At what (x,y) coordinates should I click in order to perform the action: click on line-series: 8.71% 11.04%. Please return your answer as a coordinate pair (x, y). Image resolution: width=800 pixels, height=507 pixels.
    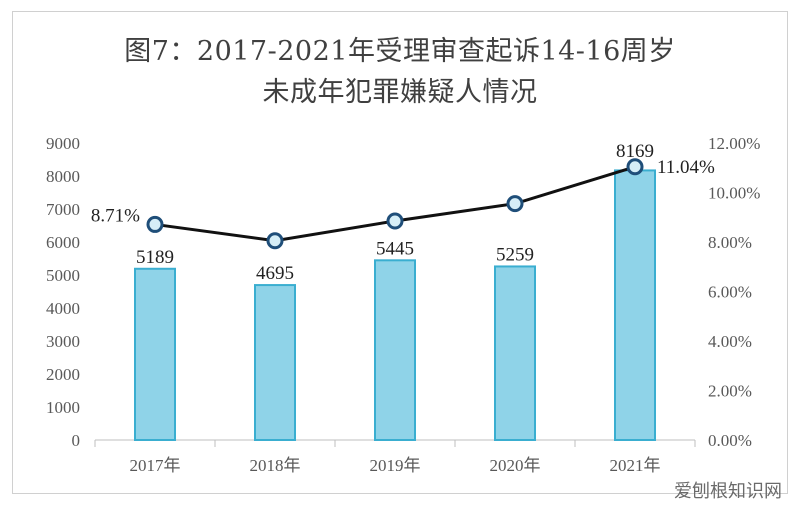
    Looking at the image, I should click on (403, 203).